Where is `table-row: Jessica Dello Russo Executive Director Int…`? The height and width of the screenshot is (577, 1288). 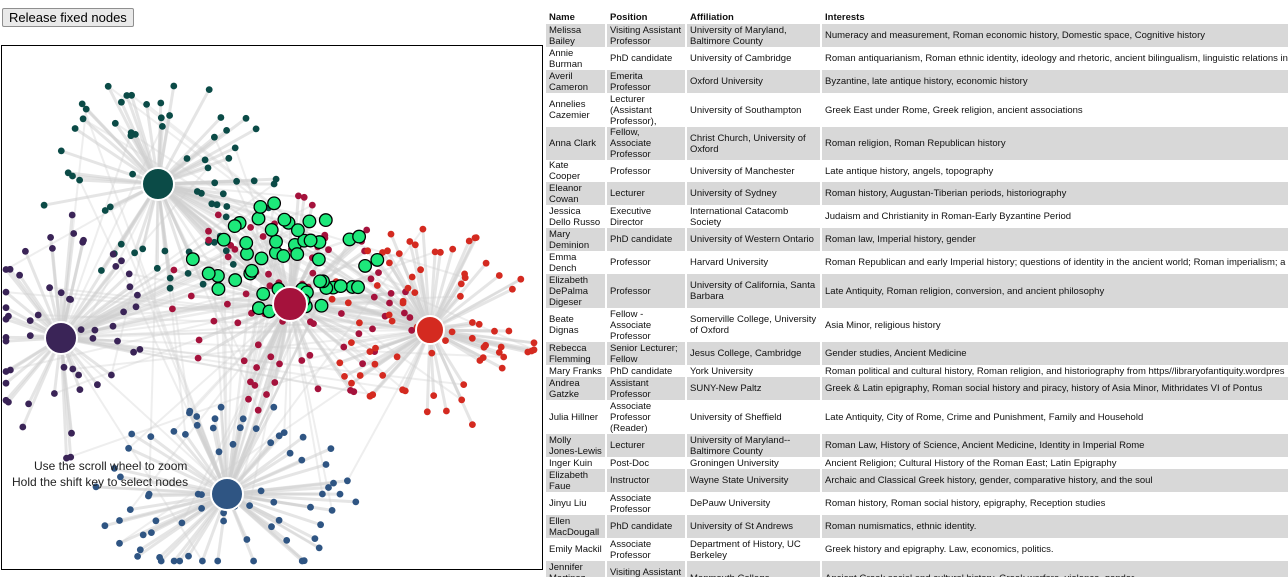
table-row: Jessica Dello Russo Executive Director Int… is located at coordinates (917, 216).